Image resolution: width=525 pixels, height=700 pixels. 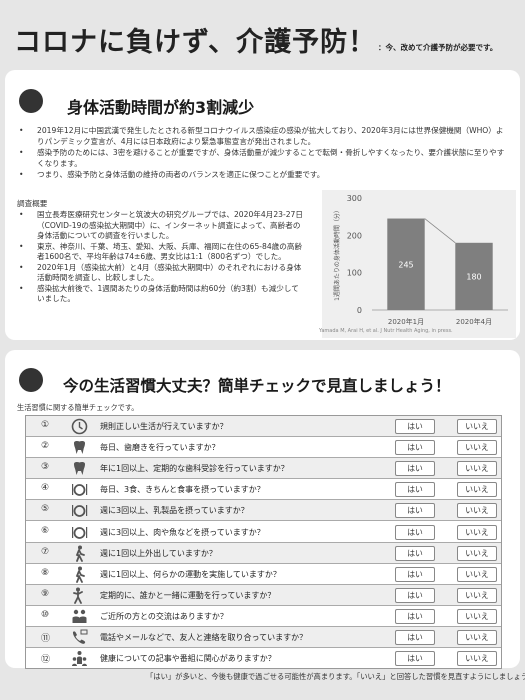 I want to click on checklist-question: 健康についての記事や番組に関心がありますか？, so click(x=188, y=659).